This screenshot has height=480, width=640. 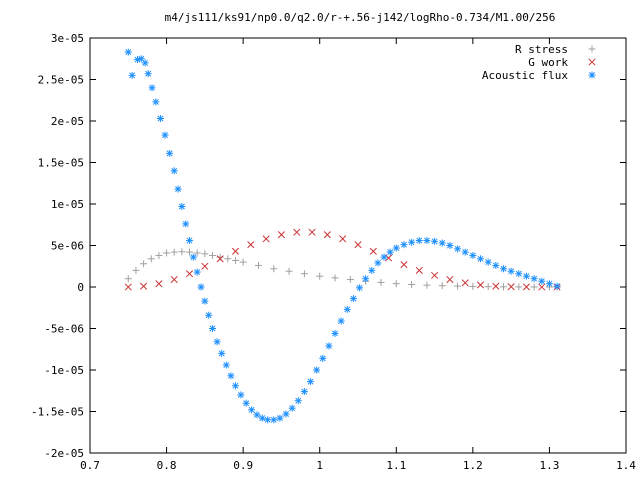 I want to click on y-tick-label: 5e-06, so click(x=67, y=246).